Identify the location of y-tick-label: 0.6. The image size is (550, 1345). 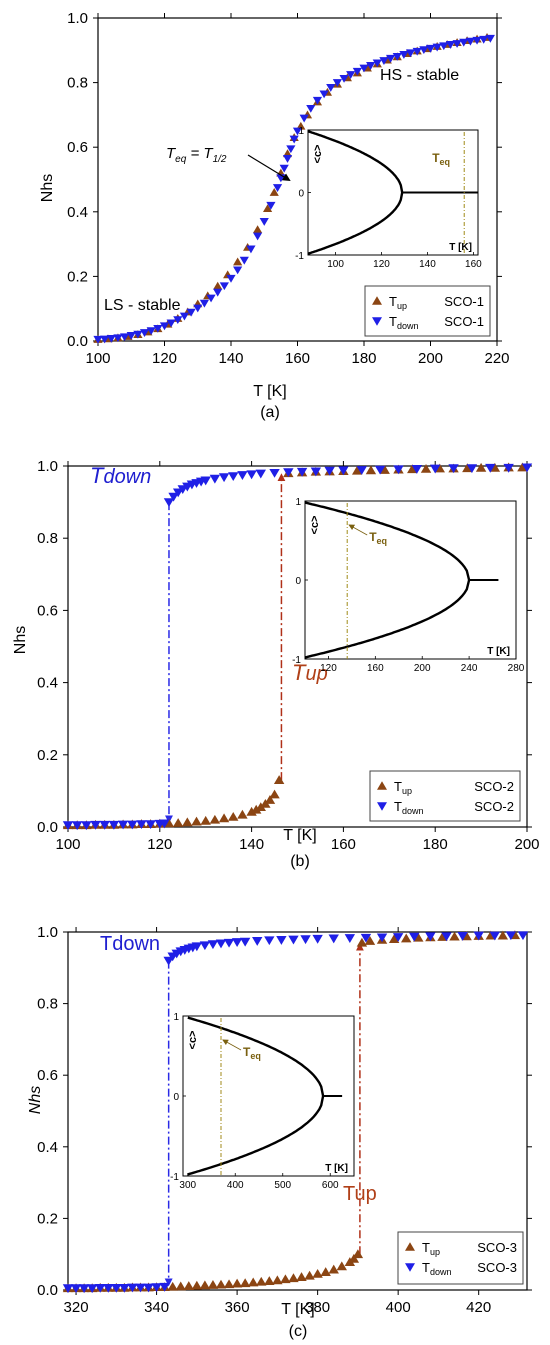
(47, 610).